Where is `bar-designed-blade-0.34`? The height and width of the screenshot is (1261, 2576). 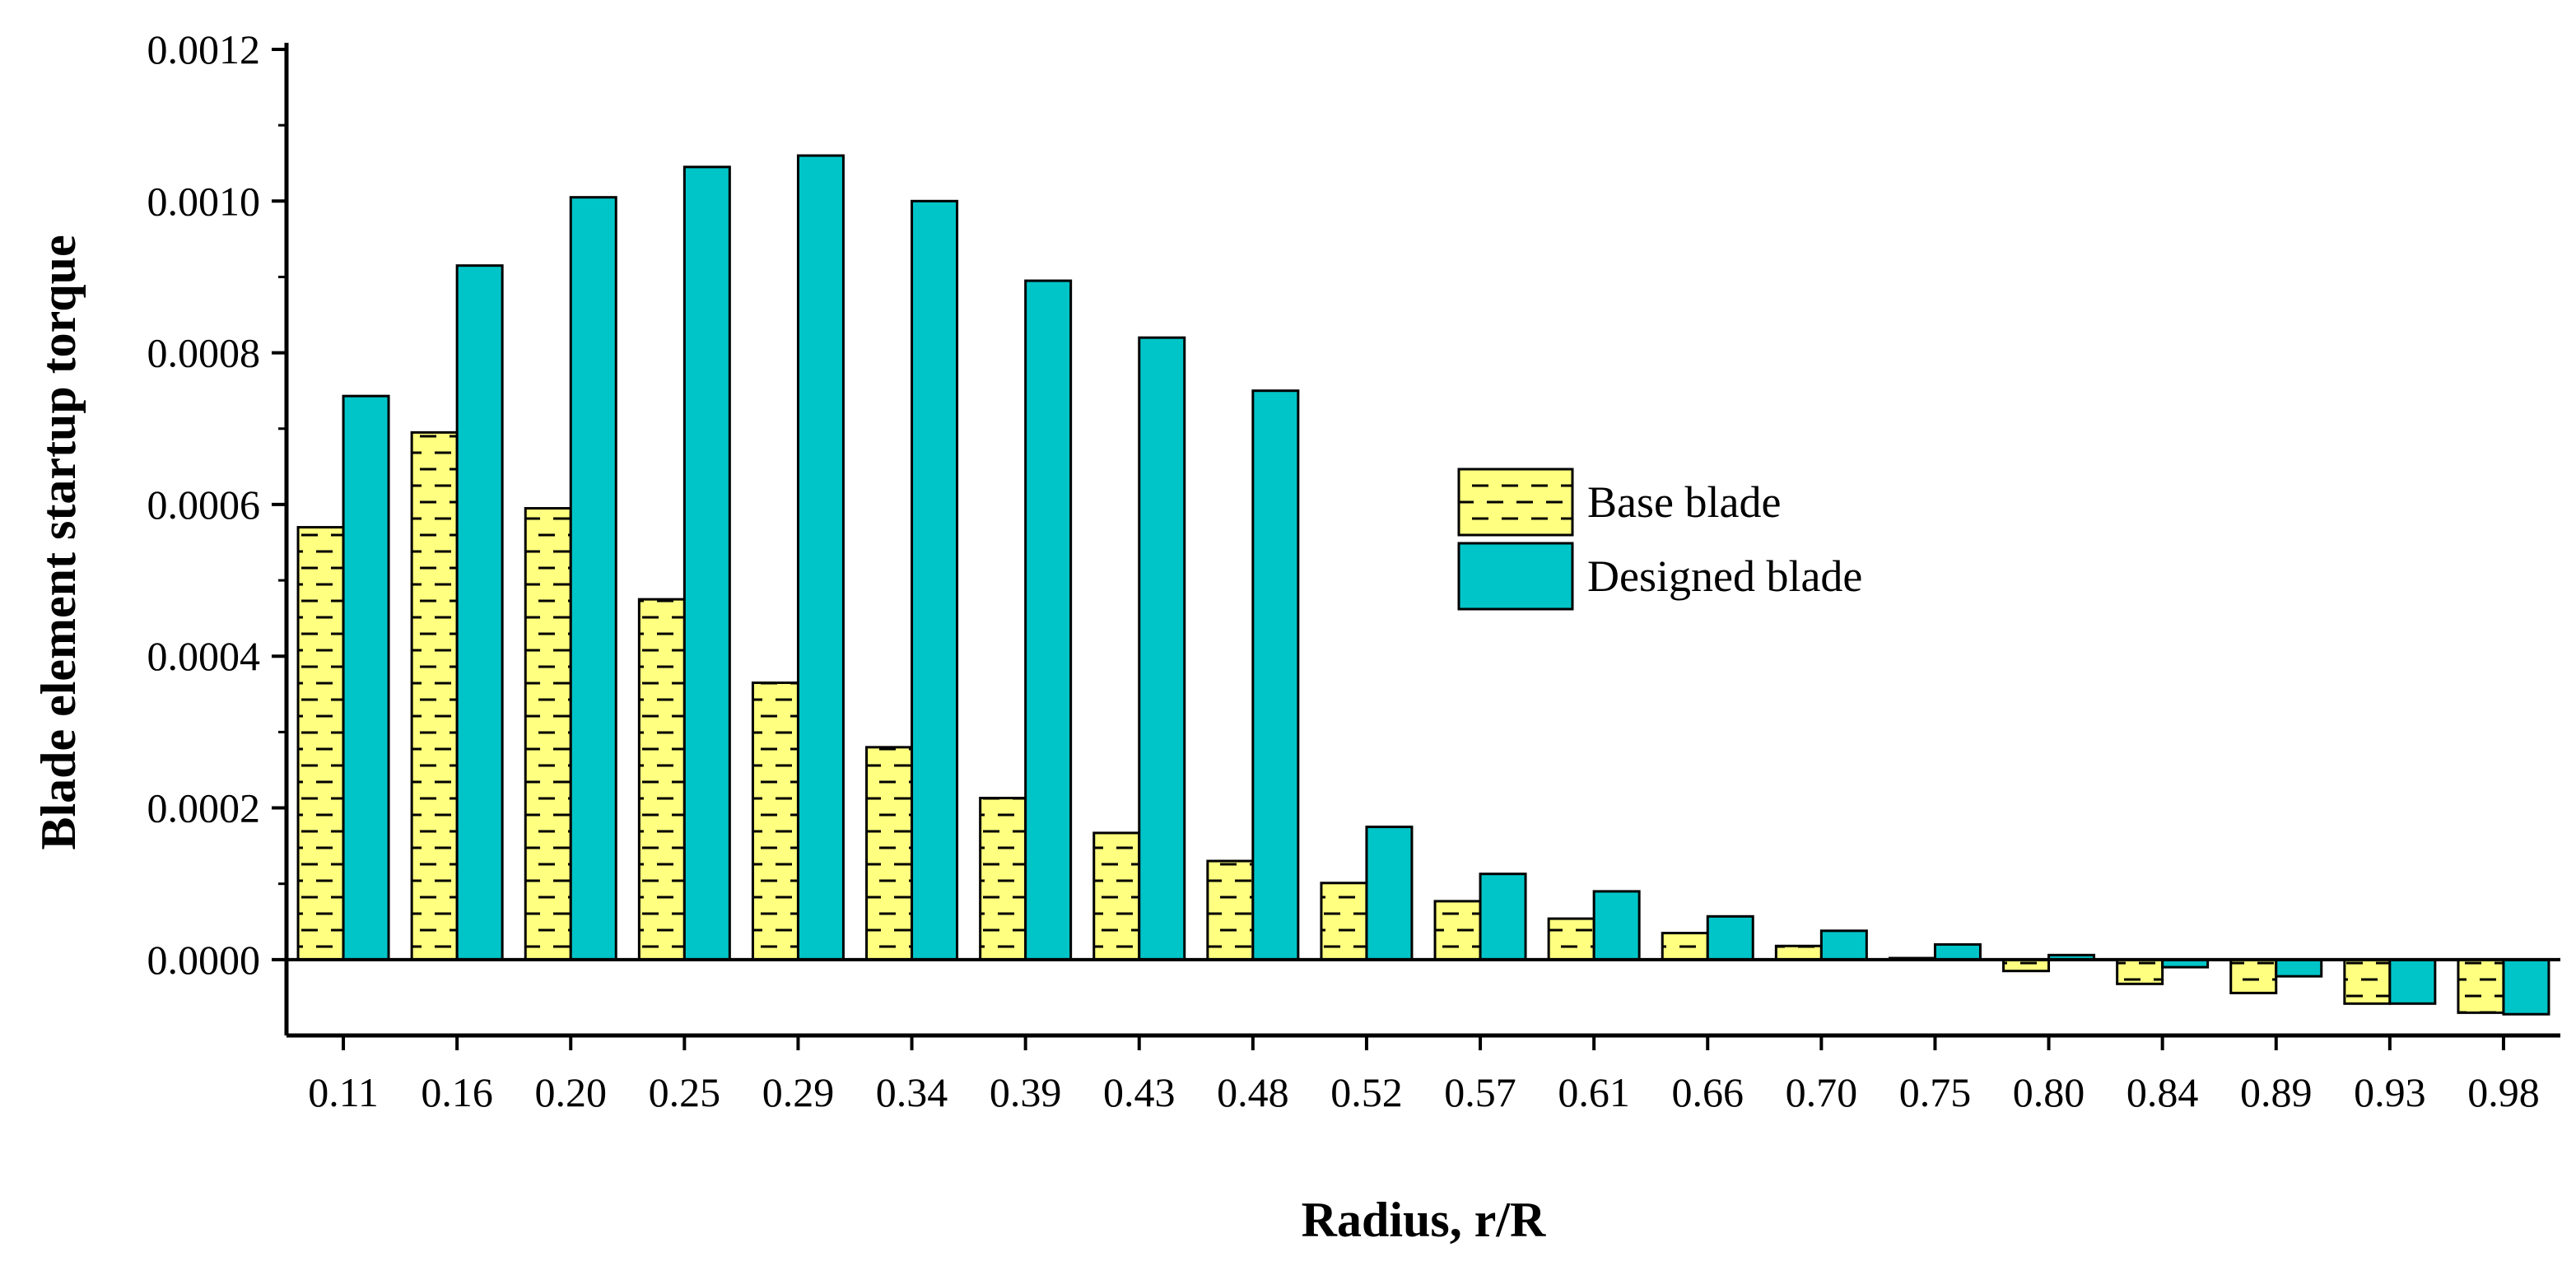
bar-designed-blade-0.34 is located at coordinates (935, 580).